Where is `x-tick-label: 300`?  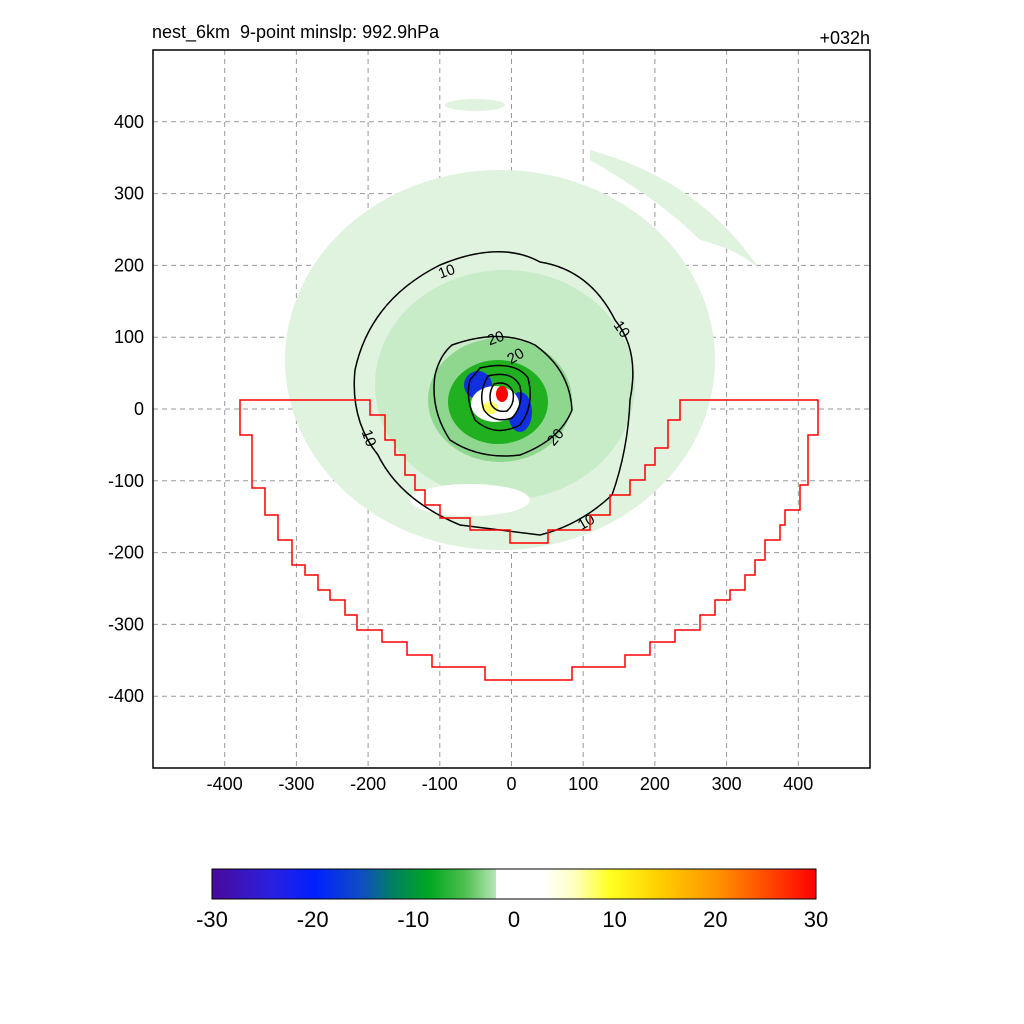 x-tick-label: 300 is located at coordinates (727, 784).